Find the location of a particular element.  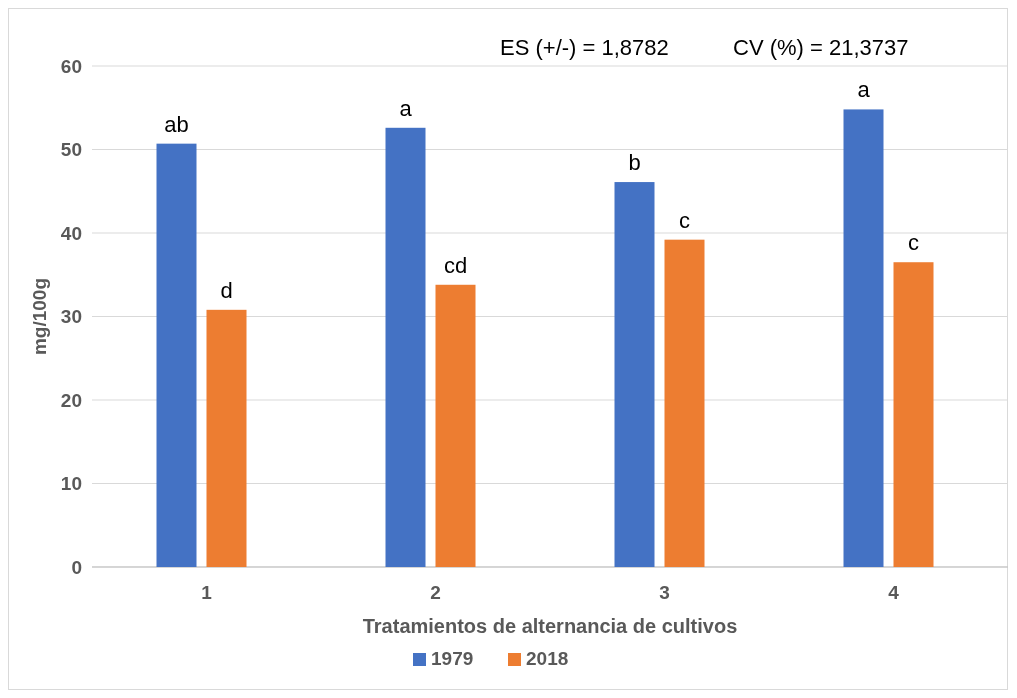

x-tick-label: 1 is located at coordinates (207, 592).